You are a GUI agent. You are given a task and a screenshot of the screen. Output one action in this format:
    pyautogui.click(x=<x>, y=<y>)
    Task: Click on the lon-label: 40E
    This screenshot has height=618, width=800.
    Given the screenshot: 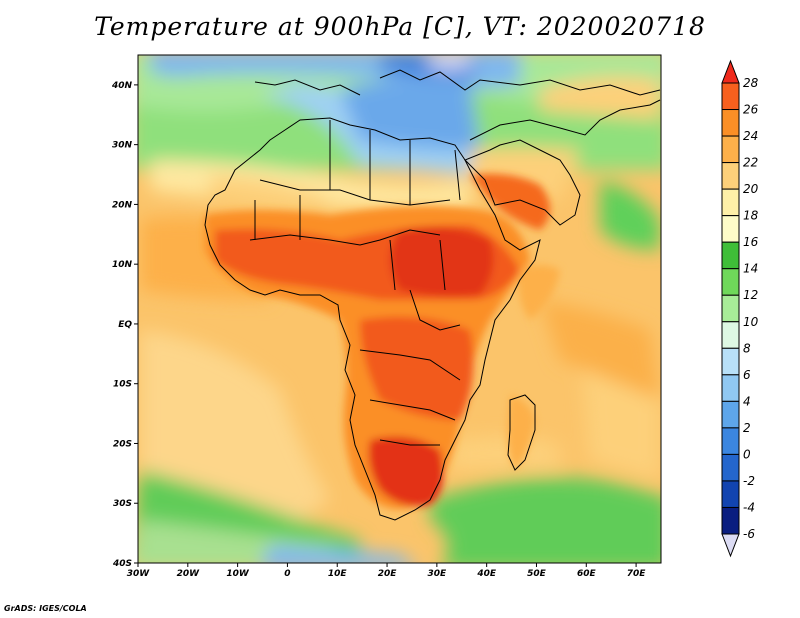 What is the action you would take?
    pyautogui.click(x=486, y=574)
    